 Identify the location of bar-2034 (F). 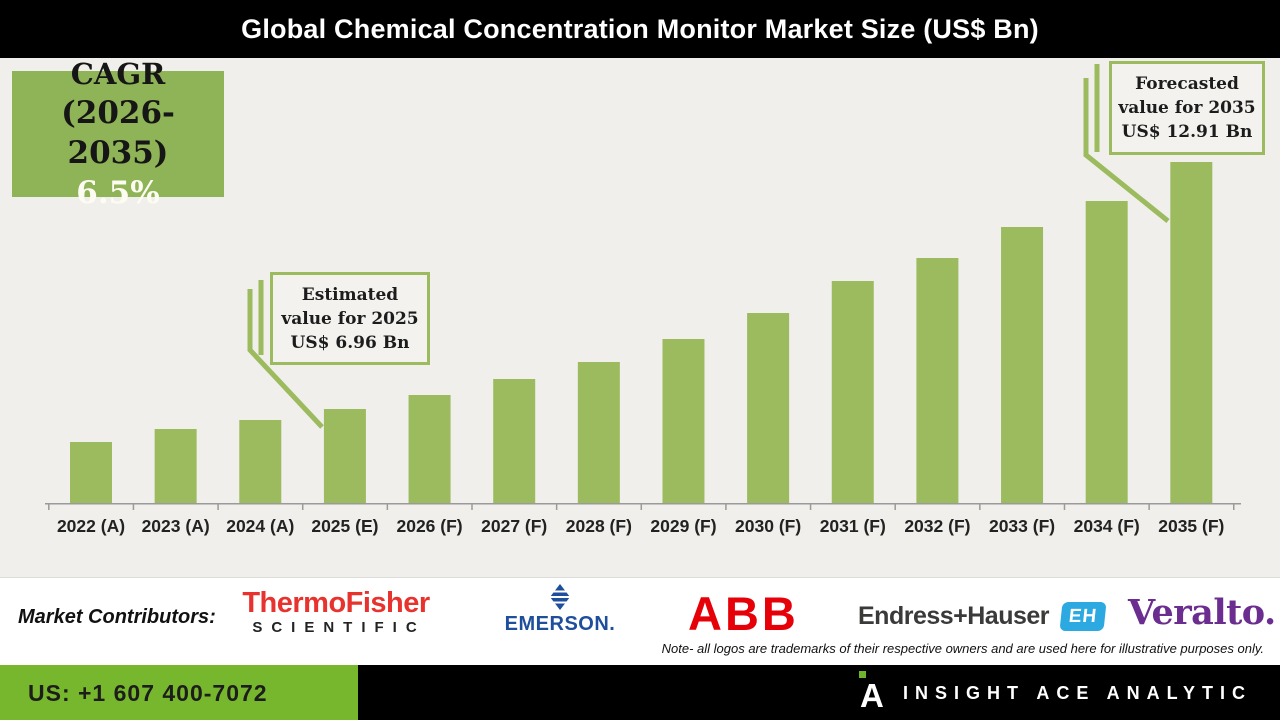
(1106, 352).